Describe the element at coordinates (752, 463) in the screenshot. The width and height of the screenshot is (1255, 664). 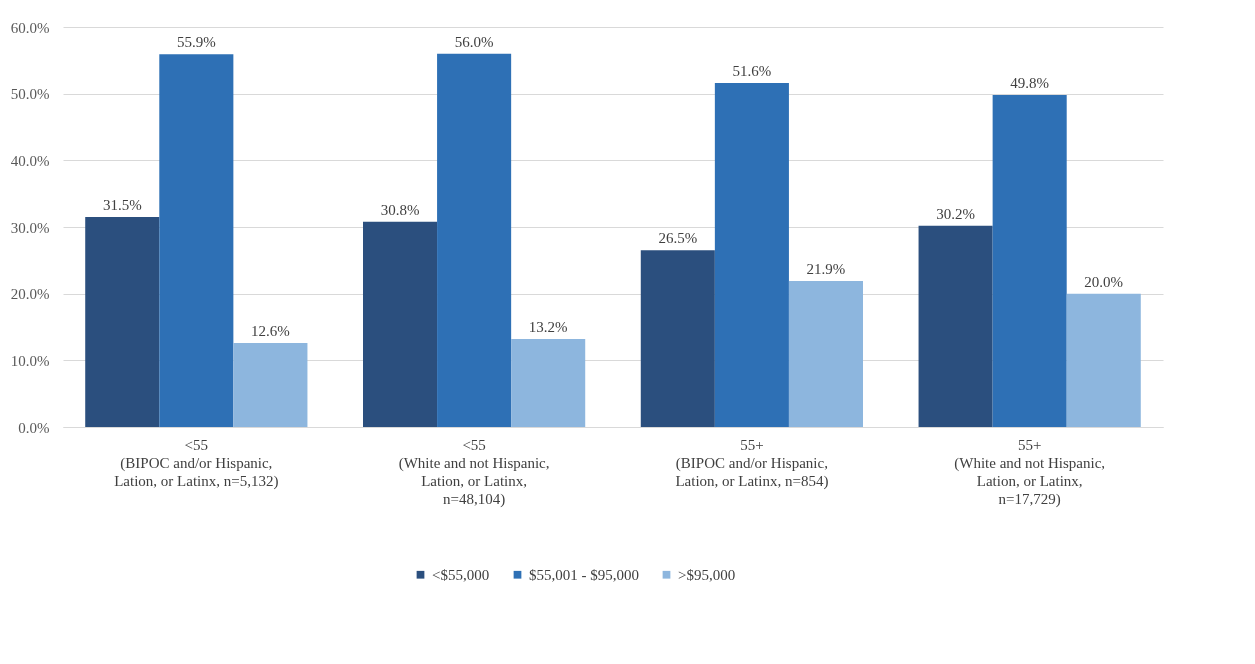
I see `x-tick-label: 55+ (BIPOC and/or Hispanic, Lation, or Latinx, n=854)` at that location.